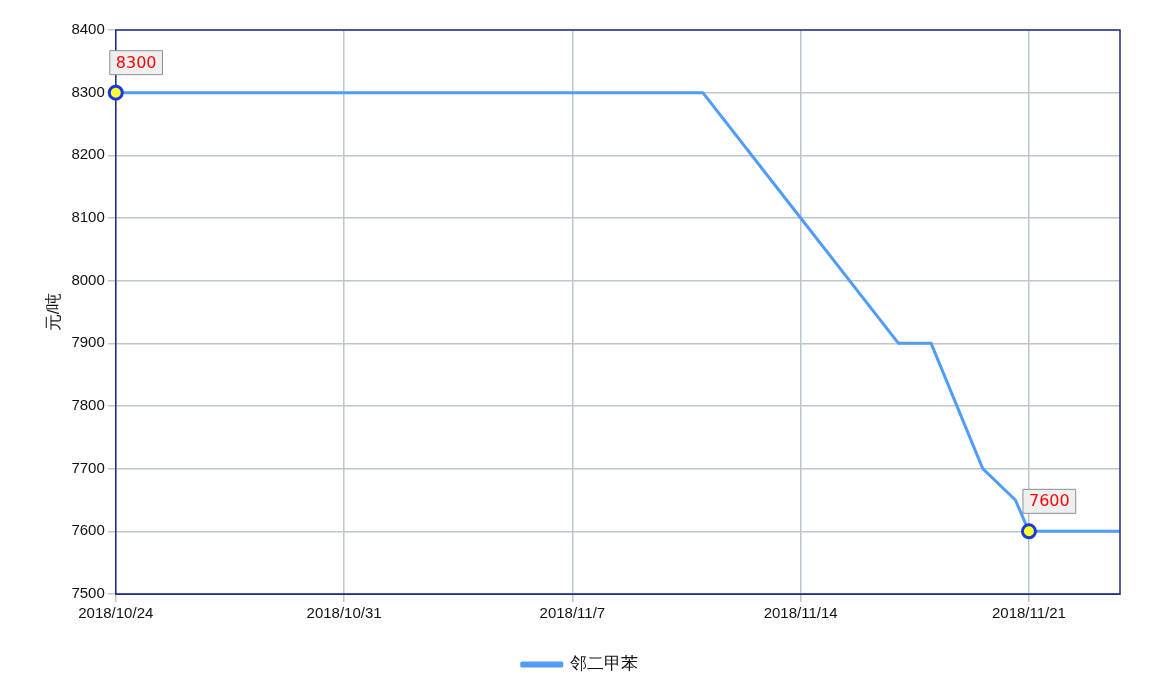 Image resolution: width=1155 pixels, height=693 pixels. I want to click on y-axis-title: 元/吨, so click(53, 312).